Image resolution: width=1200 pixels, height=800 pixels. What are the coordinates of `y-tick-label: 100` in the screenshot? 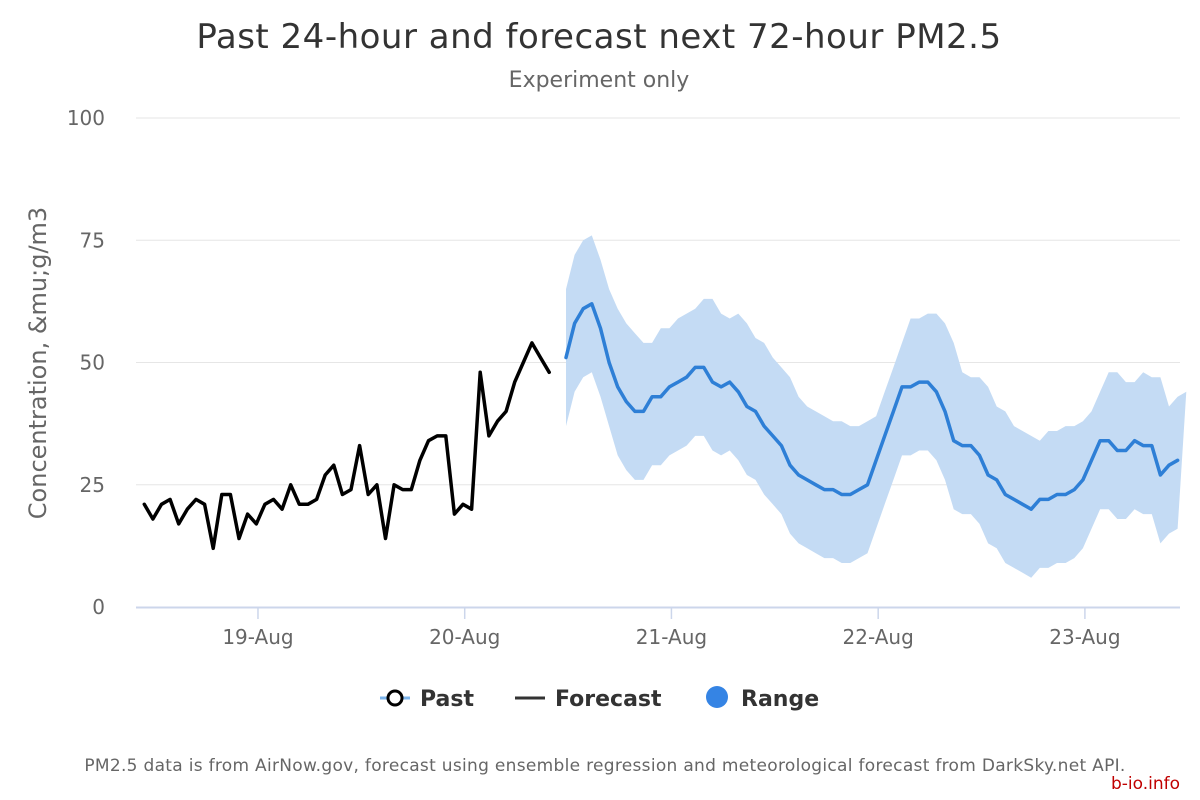 It's located at (86, 118).